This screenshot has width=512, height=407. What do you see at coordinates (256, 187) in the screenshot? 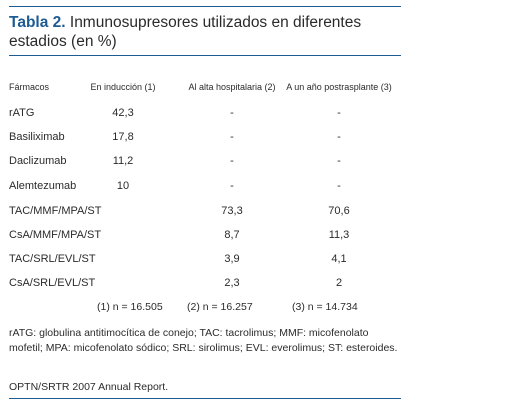
I see `table-row: Alemtezumab 10 - -` at bounding box center [256, 187].